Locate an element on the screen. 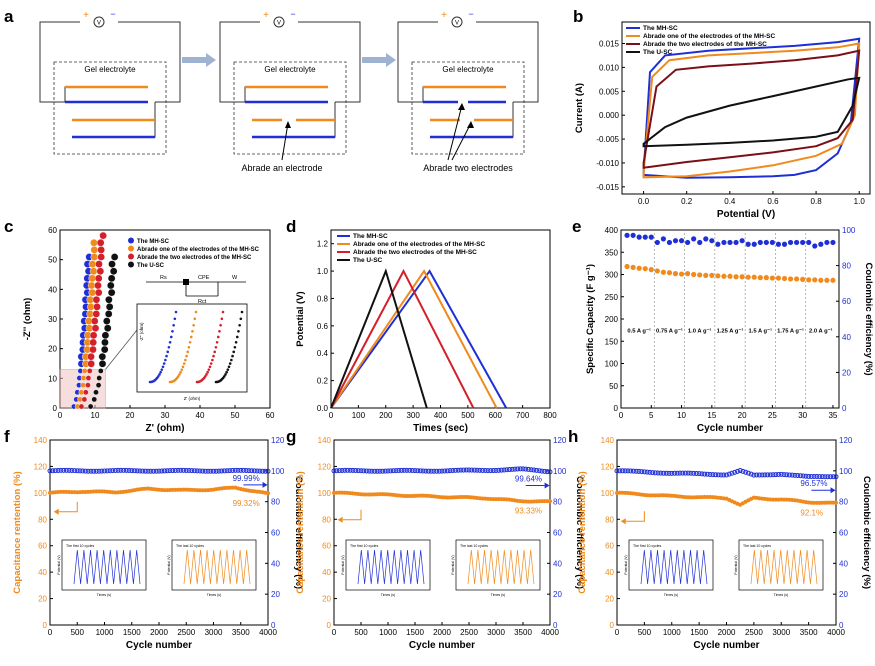  x-axis-label: Times (sec) is located at coordinates (440, 428).